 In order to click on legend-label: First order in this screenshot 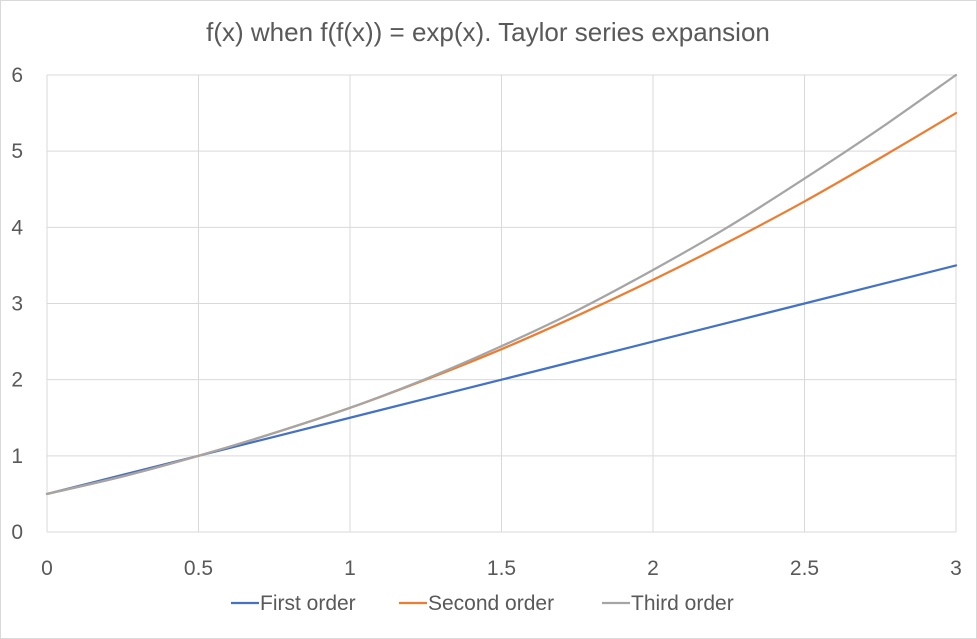, I will do `click(308, 603)`.